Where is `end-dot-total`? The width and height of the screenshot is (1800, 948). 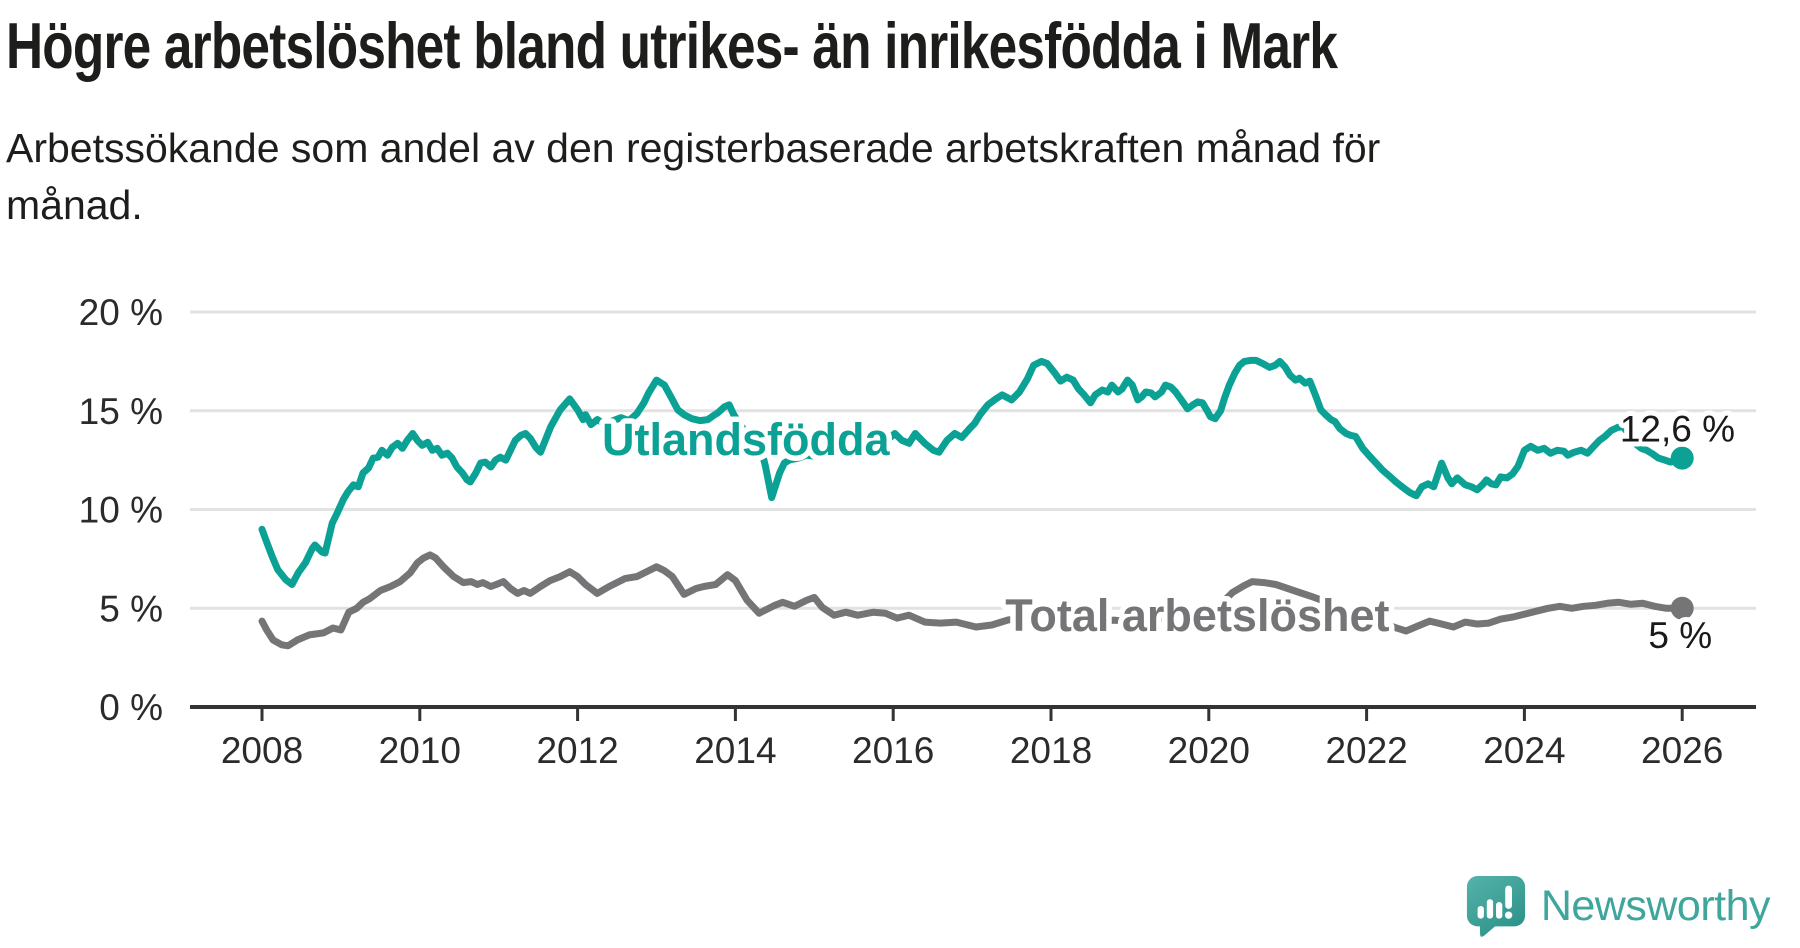
end-dot-total is located at coordinates (1682, 608).